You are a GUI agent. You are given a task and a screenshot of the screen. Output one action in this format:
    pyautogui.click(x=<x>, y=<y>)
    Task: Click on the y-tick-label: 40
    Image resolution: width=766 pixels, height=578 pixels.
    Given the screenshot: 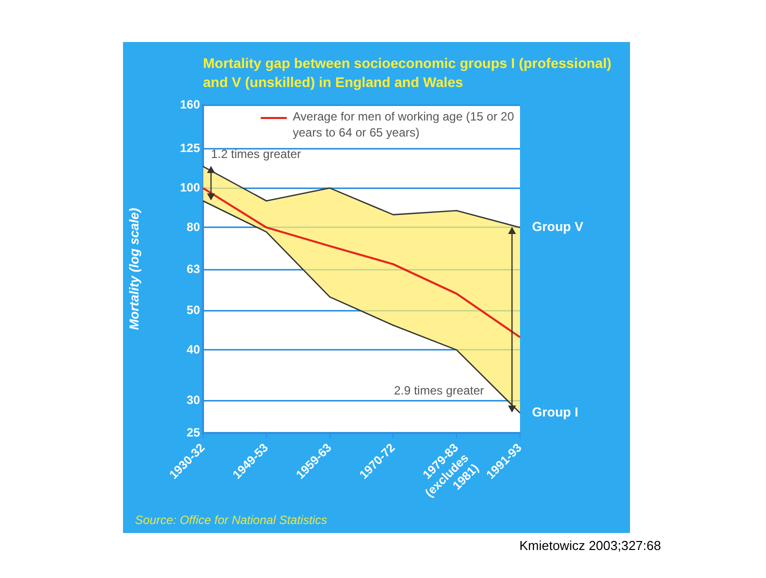 What is the action you would take?
    pyautogui.click(x=193, y=349)
    